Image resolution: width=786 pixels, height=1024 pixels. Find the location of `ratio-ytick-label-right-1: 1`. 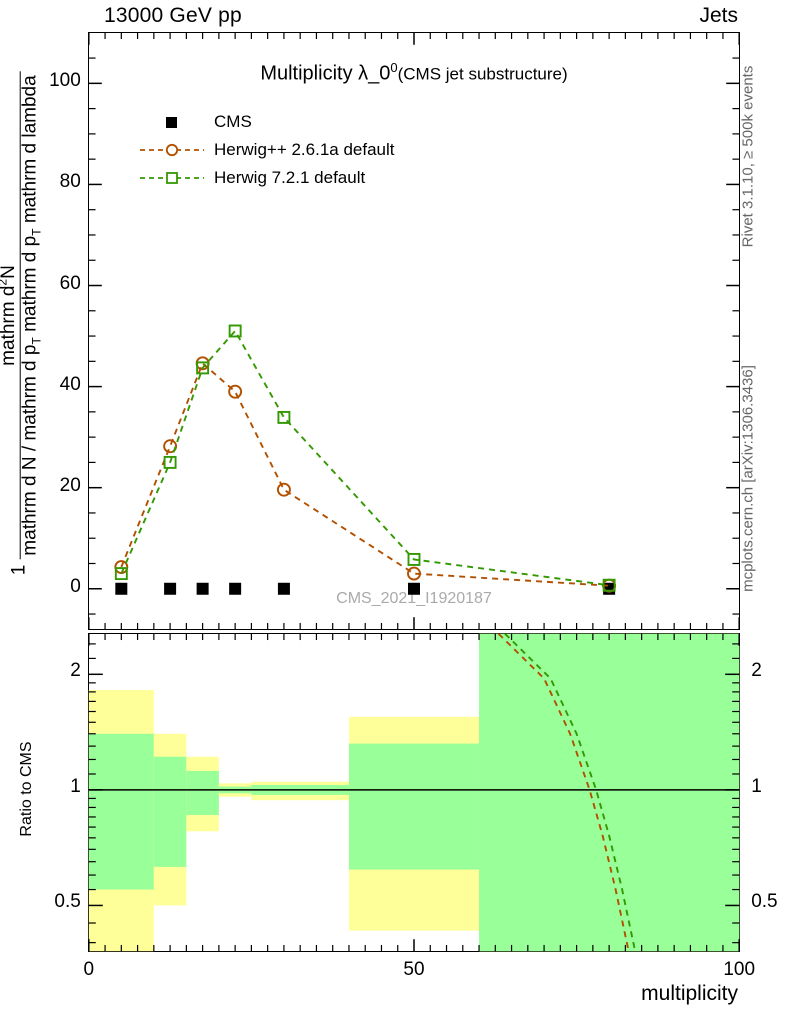

ratio-ytick-label-right-1: 1 is located at coordinates (756, 786).